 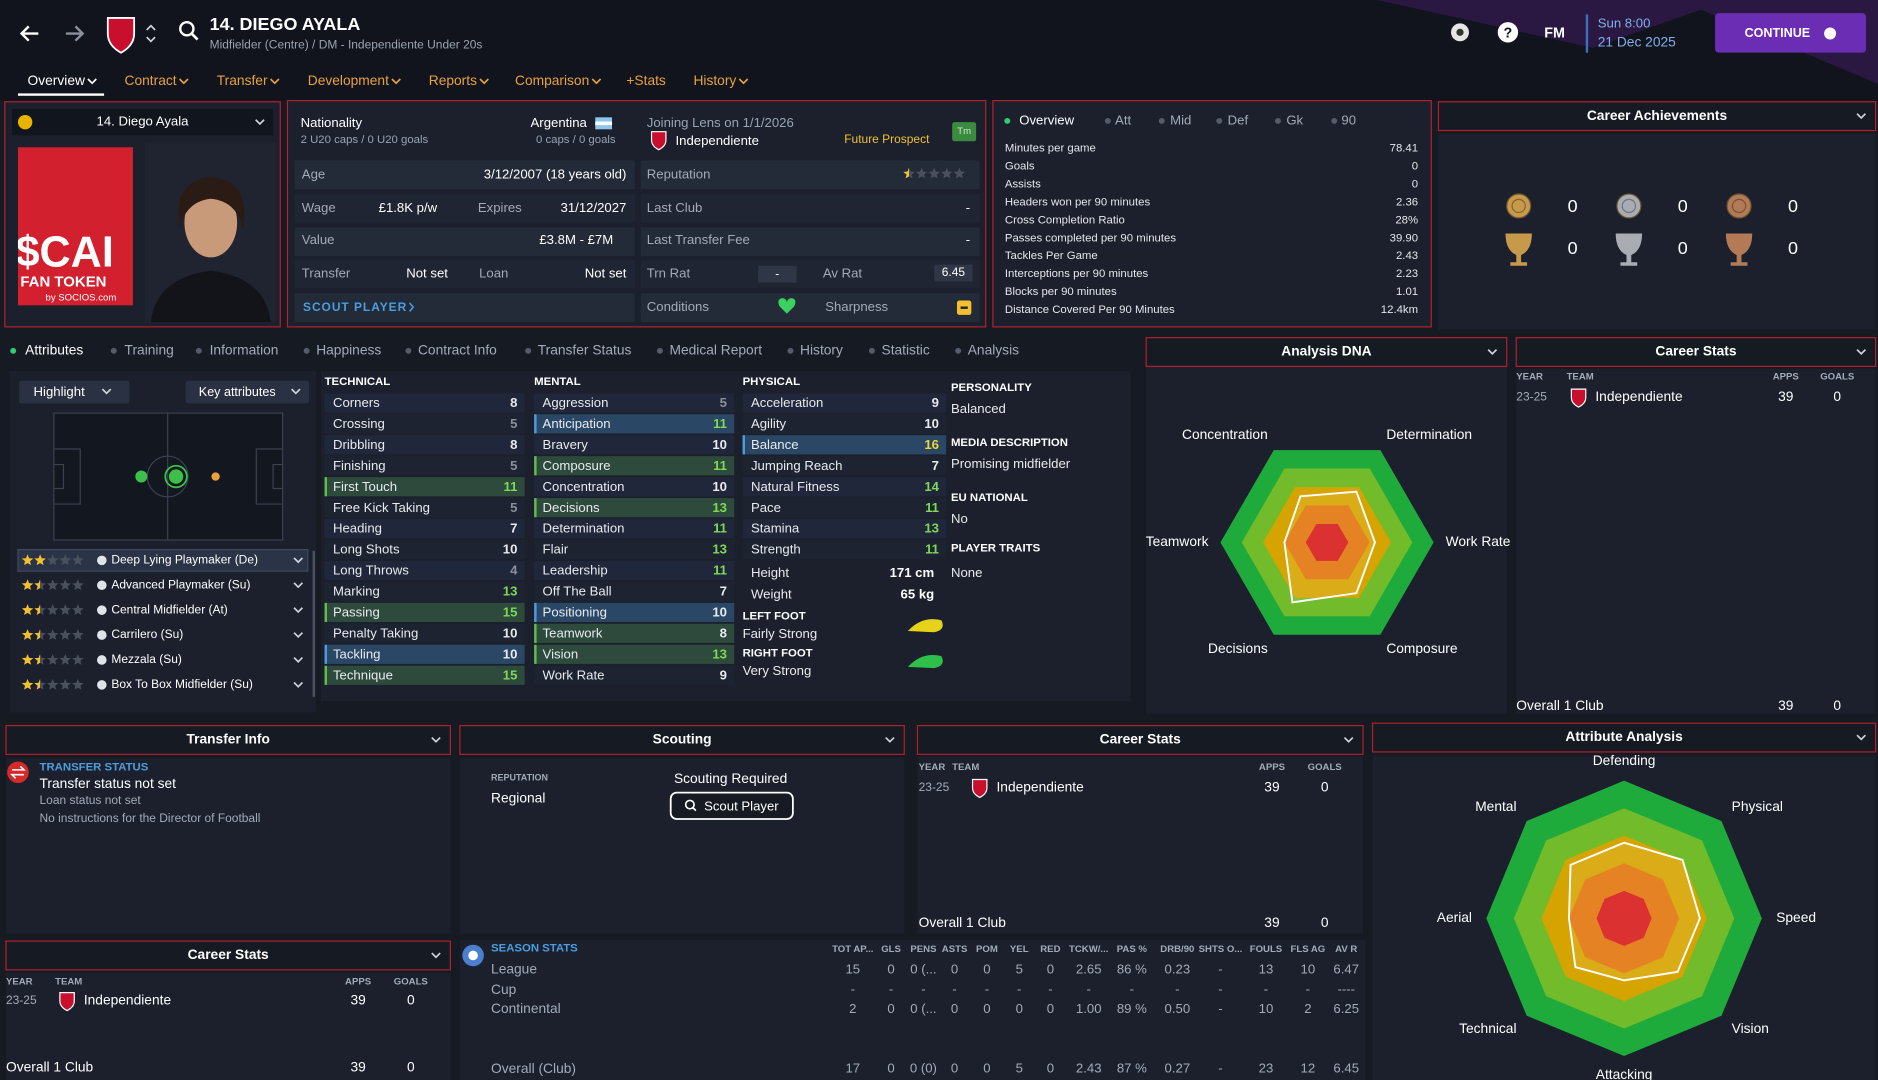 I want to click on attribute-tab: Medical Report, so click(x=716, y=349).